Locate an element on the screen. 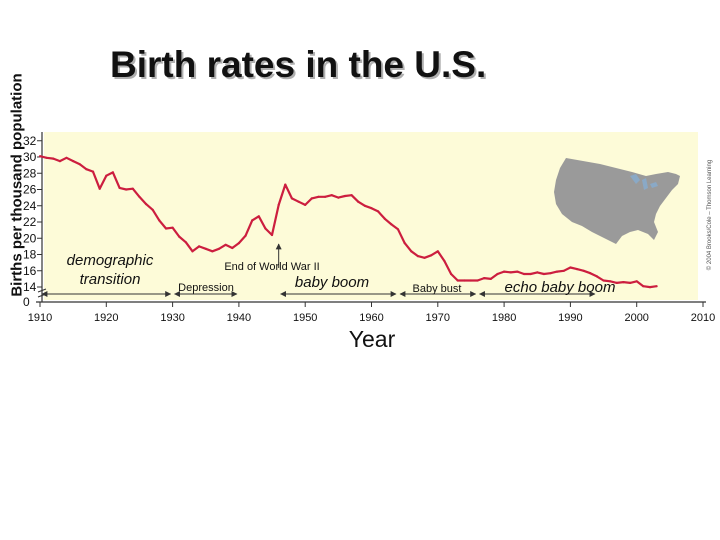 This screenshot has width=720, height=540. annotation-depression: Depression is located at coordinates (206, 288).